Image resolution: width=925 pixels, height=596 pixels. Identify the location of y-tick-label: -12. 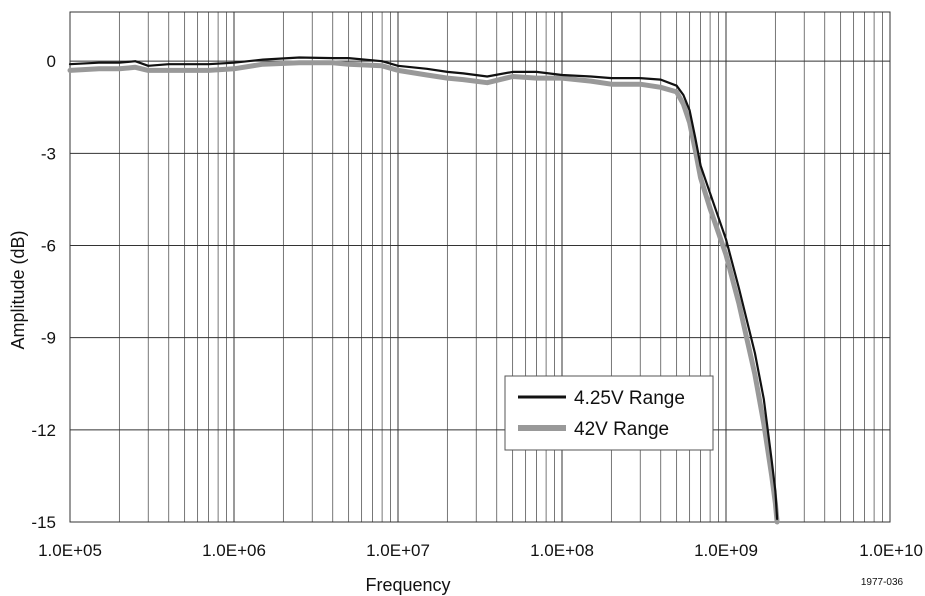
(43, 430).